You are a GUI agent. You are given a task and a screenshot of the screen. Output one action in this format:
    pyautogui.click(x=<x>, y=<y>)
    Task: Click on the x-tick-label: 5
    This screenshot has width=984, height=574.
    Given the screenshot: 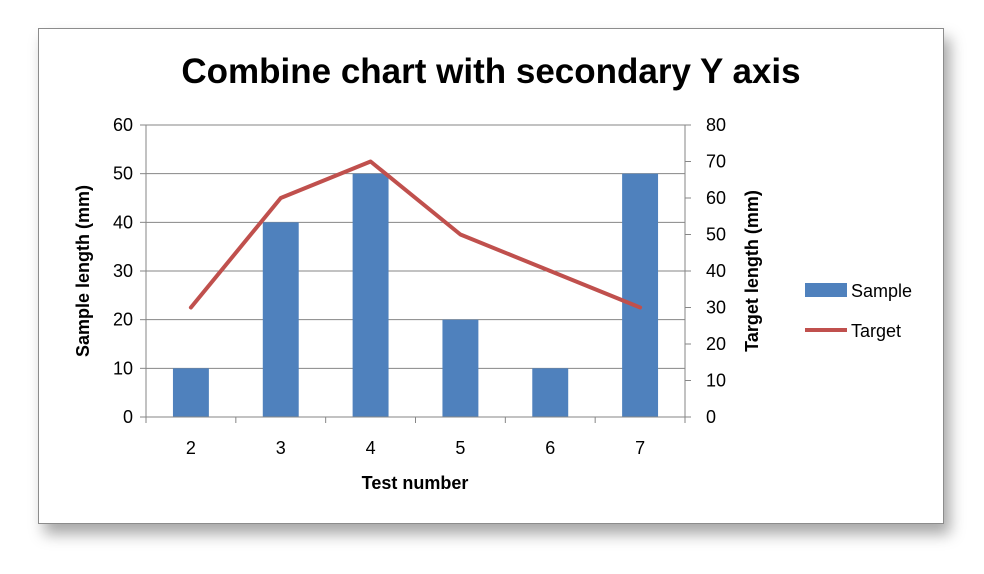 What is the action you would take?
    pyautogui.click(x=460, y=448)
    